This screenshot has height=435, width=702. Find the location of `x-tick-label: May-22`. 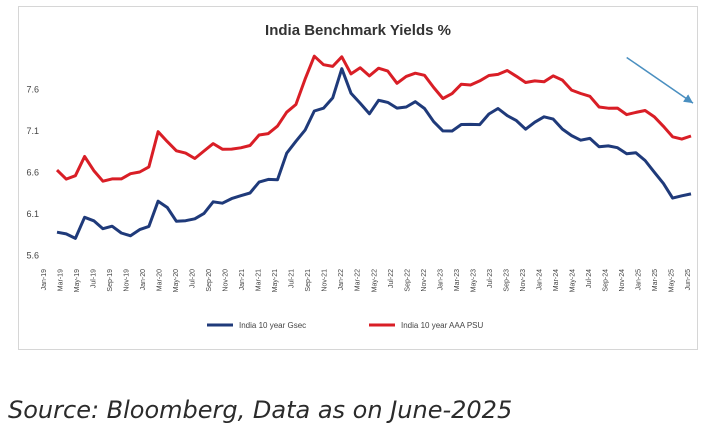

x-tick-label: May-22 is located at coordinates (374, 280).